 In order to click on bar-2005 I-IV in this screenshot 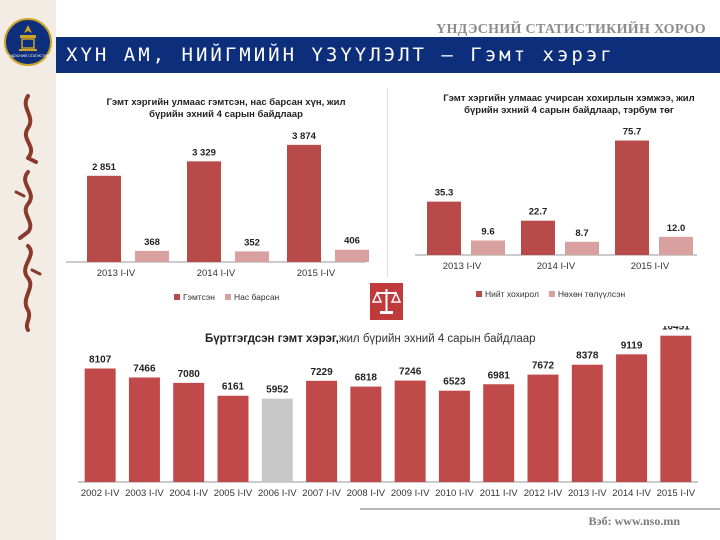, I will do `click(233, 438)`.